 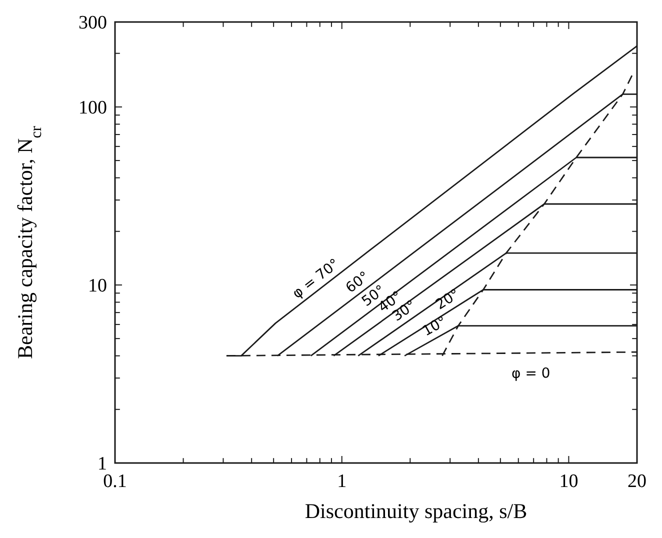 What do you see at coordinates (92, 108) in the screenshot?
I see `y-tick-label: 100` at bounding box center [92, 108].